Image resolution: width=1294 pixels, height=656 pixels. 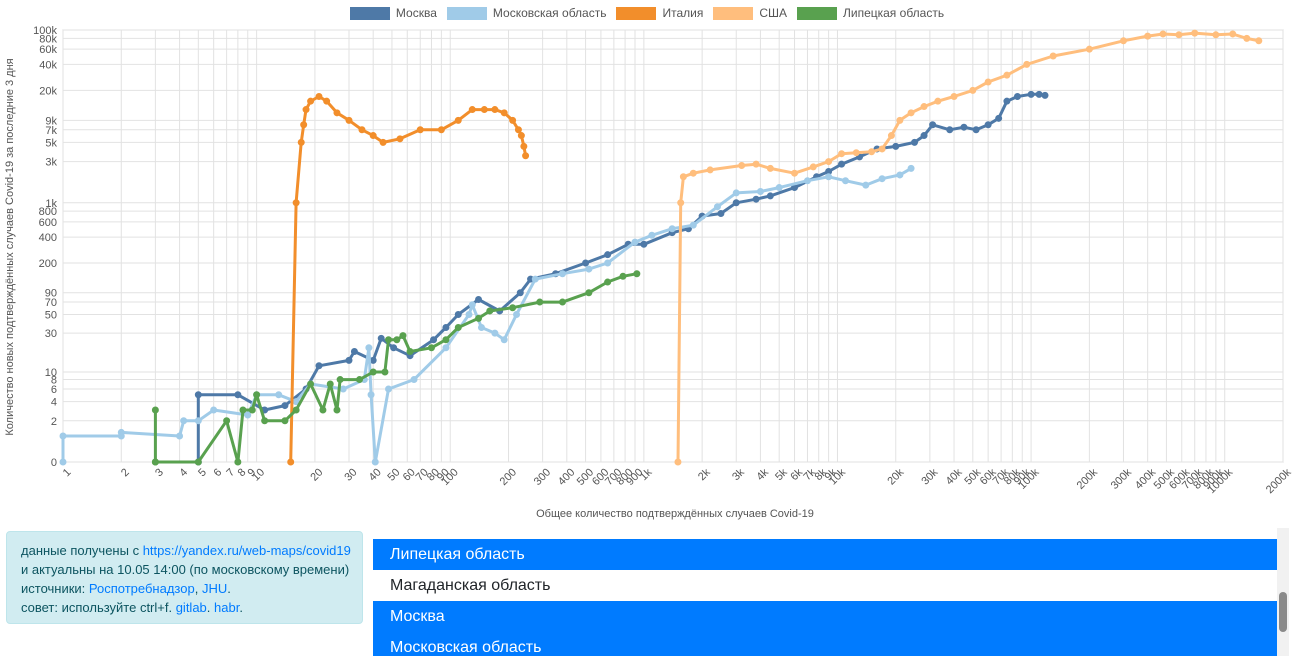 What do you see at coordinates (659, 13) in the screenshot?
I see `legend-item: Италия` at bounding box center [659, 13].